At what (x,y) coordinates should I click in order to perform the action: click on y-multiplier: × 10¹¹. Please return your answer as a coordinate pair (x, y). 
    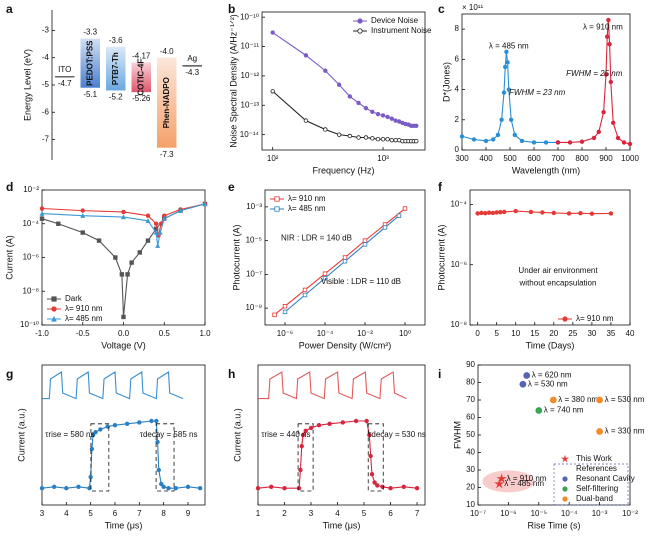
    Looking at the image, I should click on (472, 7).